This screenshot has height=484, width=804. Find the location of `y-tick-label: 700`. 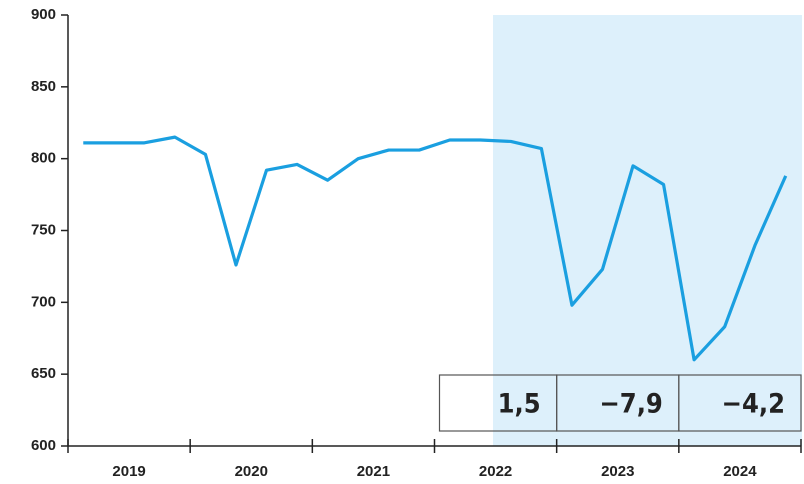

y-tick-label: 700 is located at coordinates (43, 301).